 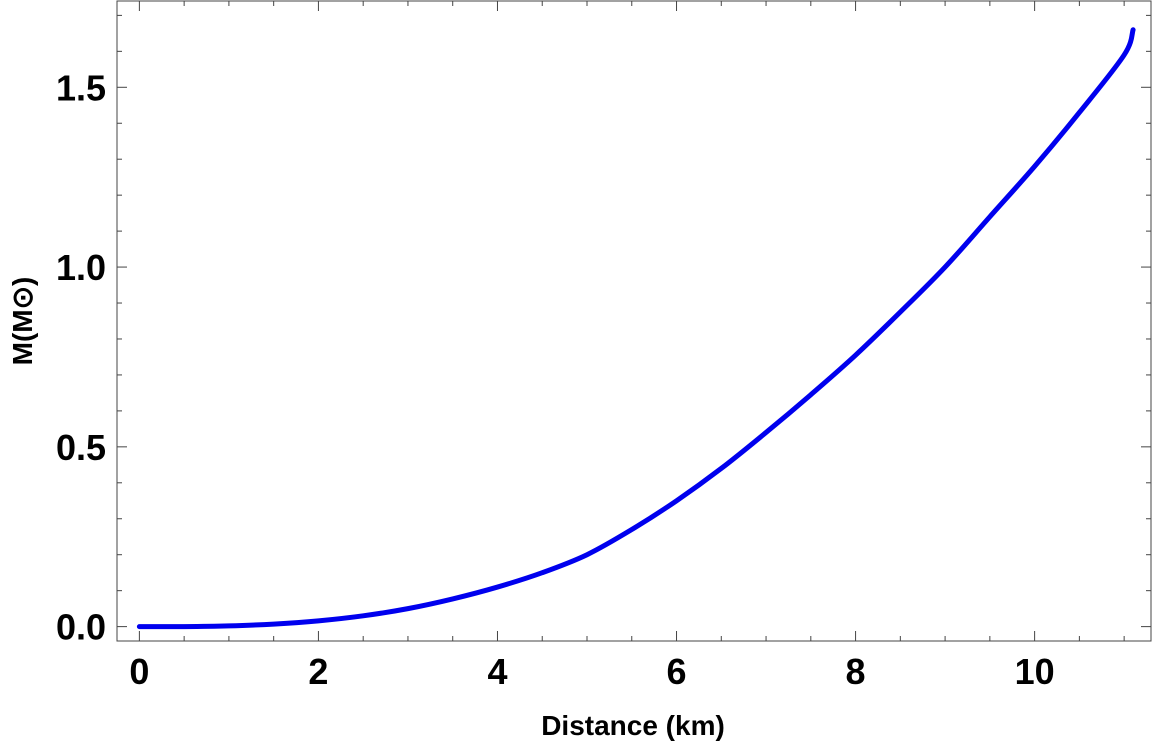 I want to click on x-tick-label: 8, so click(x=856, y=671).